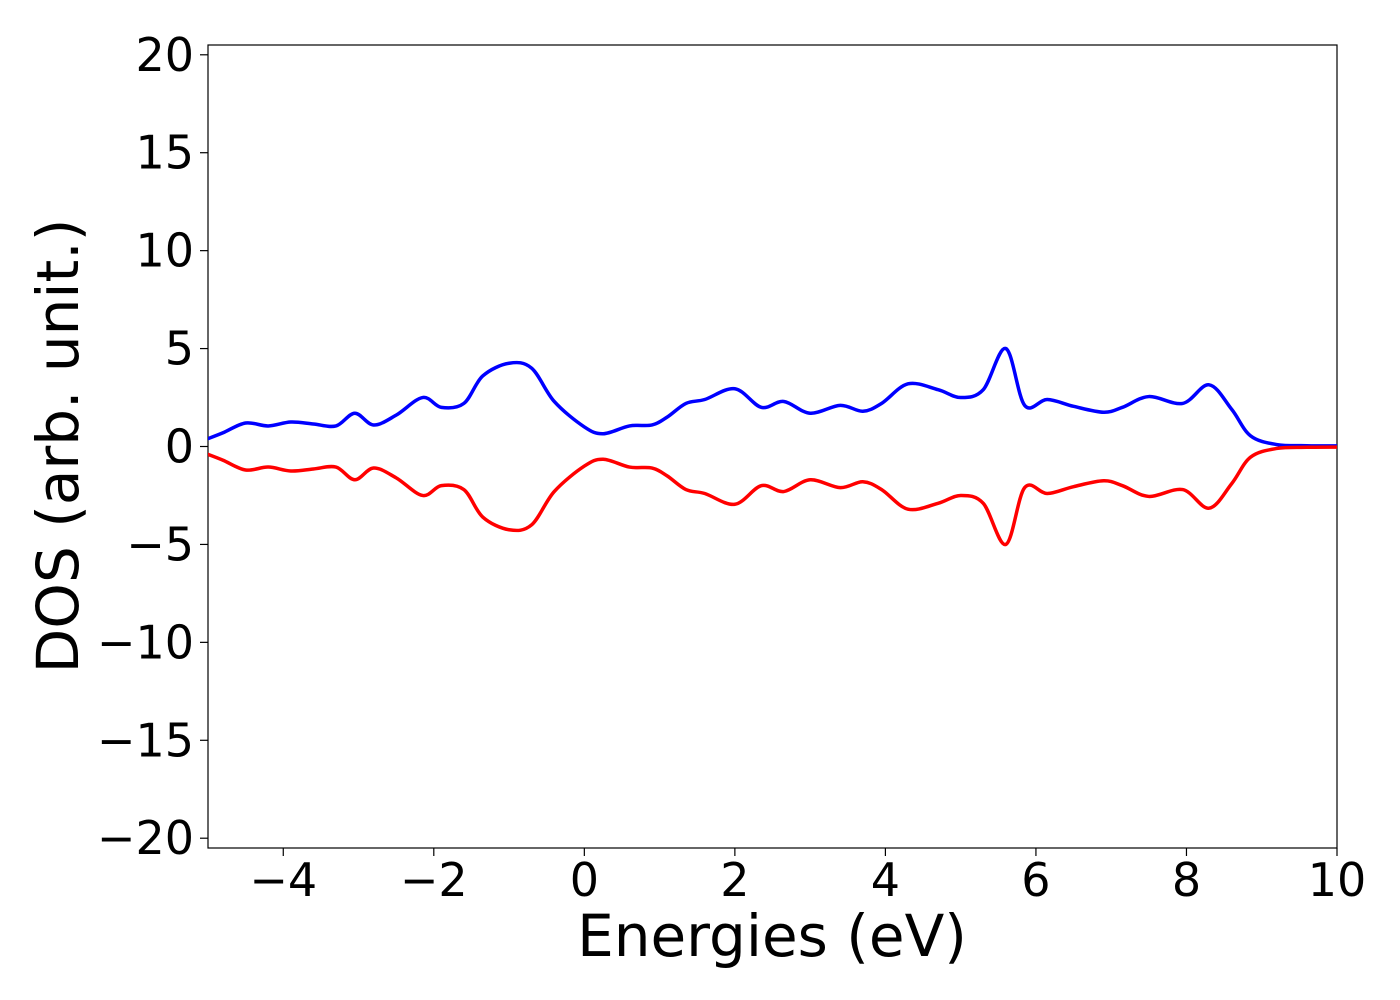 The width and height of the screenshot is (1400, 1000). I want to click on x-tick-label: 2, so click(734, 880).